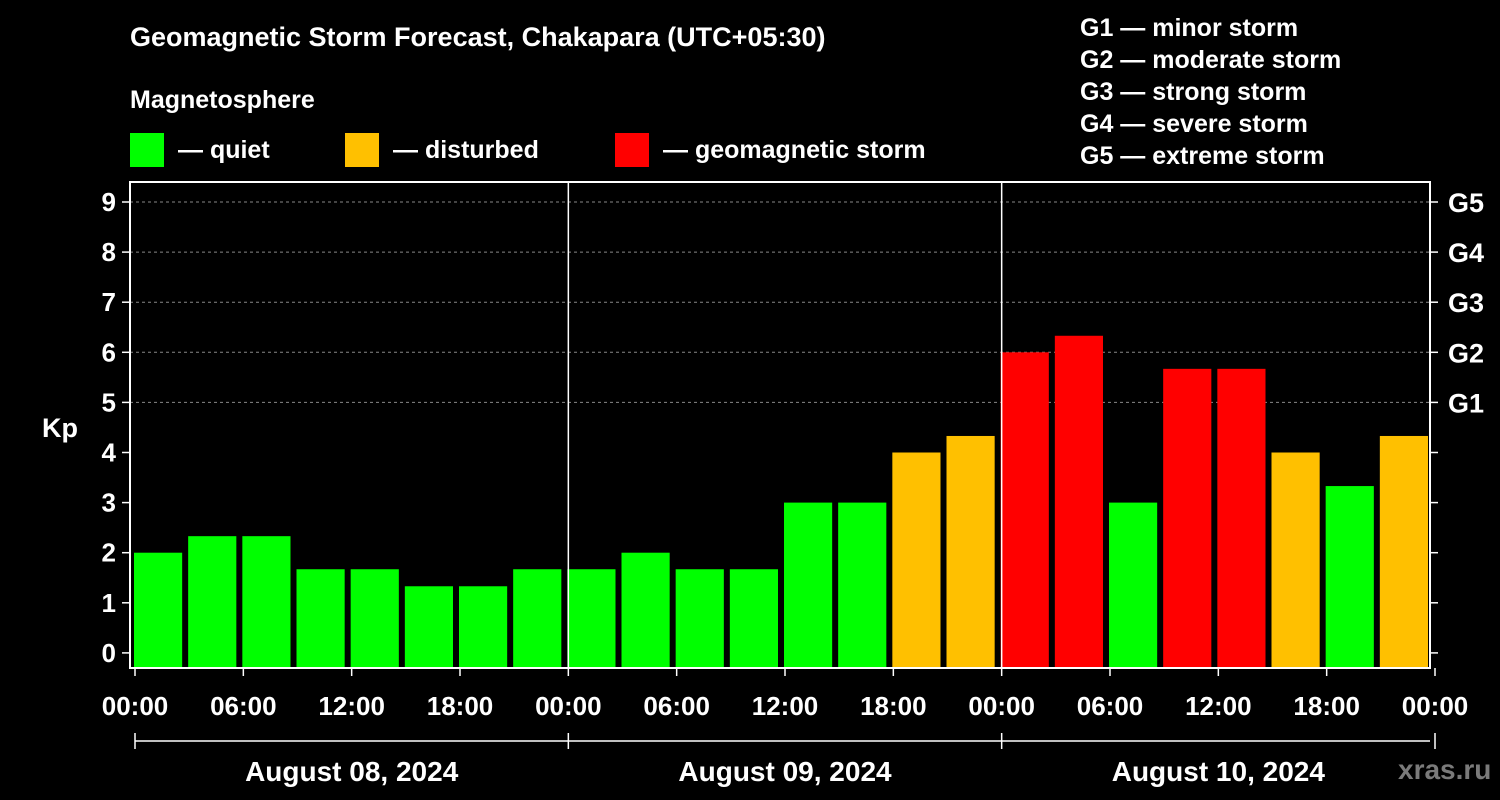 The height and width of the screenshot is (800, 1500). Describe the element at coordinates (1466, 353) in the screenshot. I see `g-level-tick-label: G2` at that location.